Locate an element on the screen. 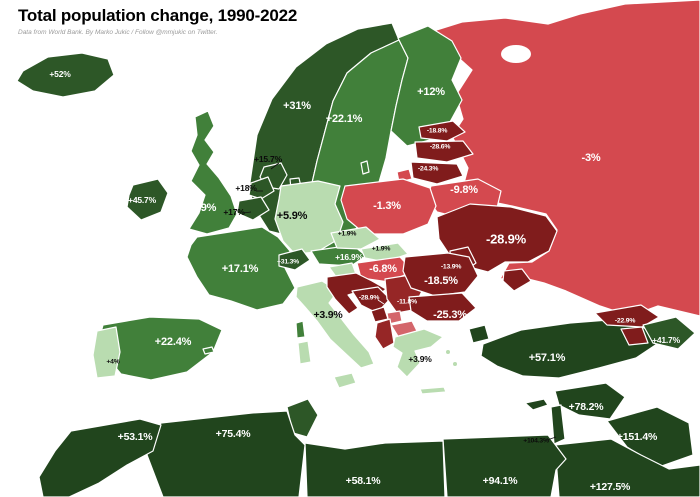 This screenshot has height=497, width=700. belgium-shape is located at coordinates (253, 208).